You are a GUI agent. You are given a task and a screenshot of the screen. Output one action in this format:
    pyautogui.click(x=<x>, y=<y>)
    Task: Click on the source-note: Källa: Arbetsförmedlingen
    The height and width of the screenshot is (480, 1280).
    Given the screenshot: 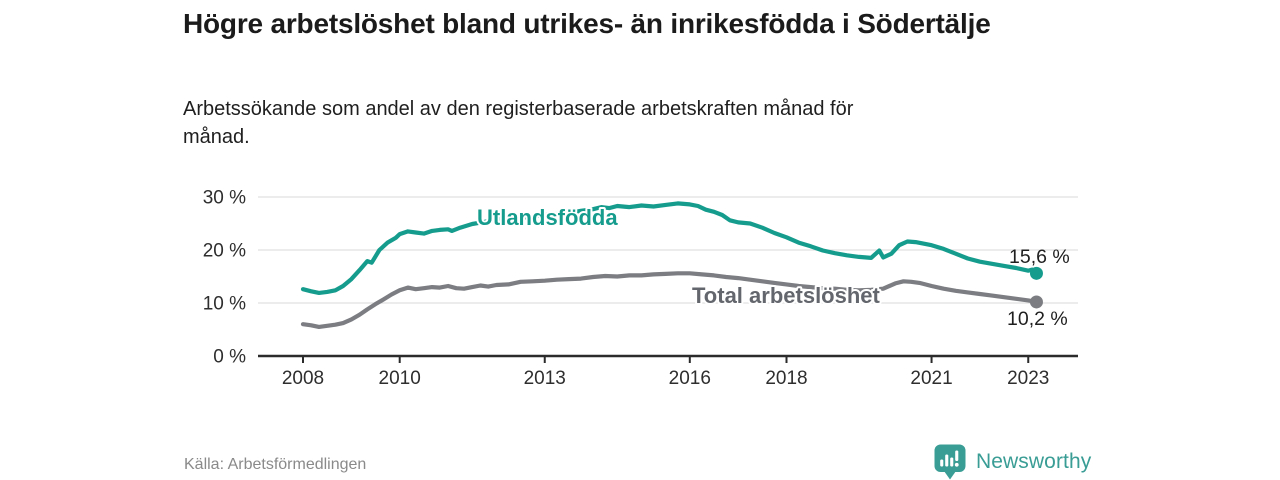 What is the action you would take?
    pyautogui.click(x=275, y=464)
    